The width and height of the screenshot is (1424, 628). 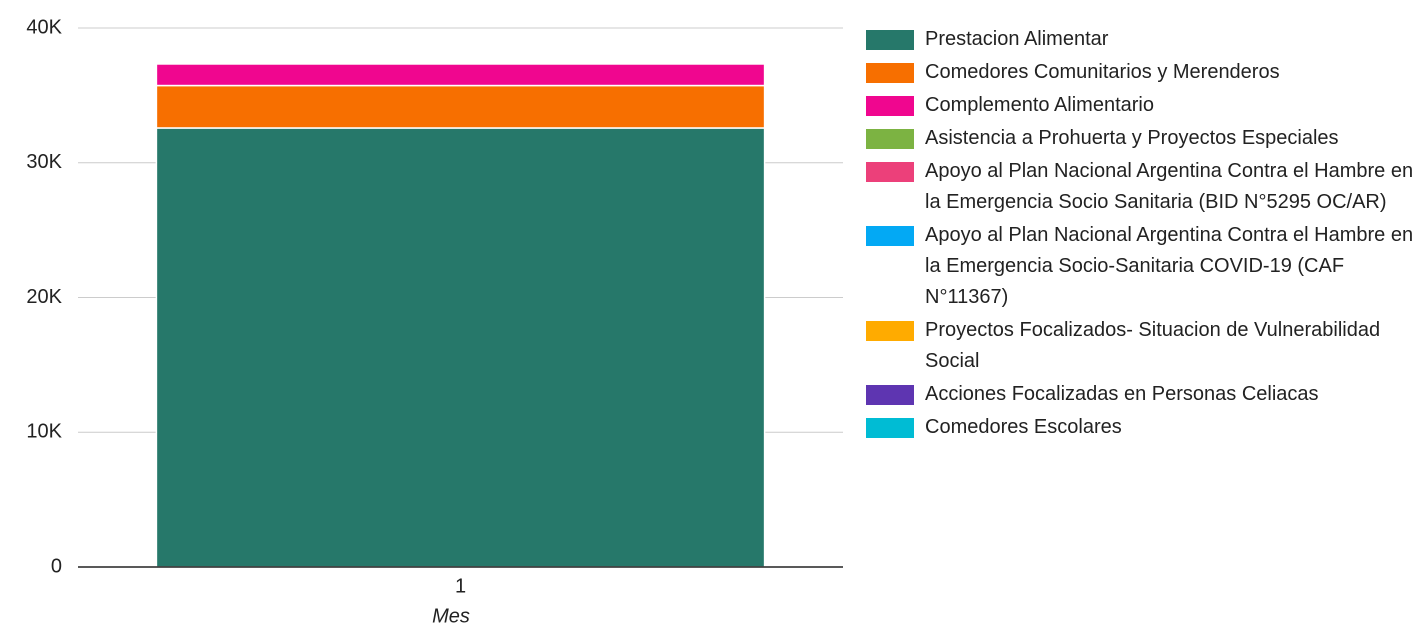 What do you see at coordinates (1145, 39) in the screenshot?
I see `legend-item: Prestacion Alimentar` at bounding box center [1145, 39].